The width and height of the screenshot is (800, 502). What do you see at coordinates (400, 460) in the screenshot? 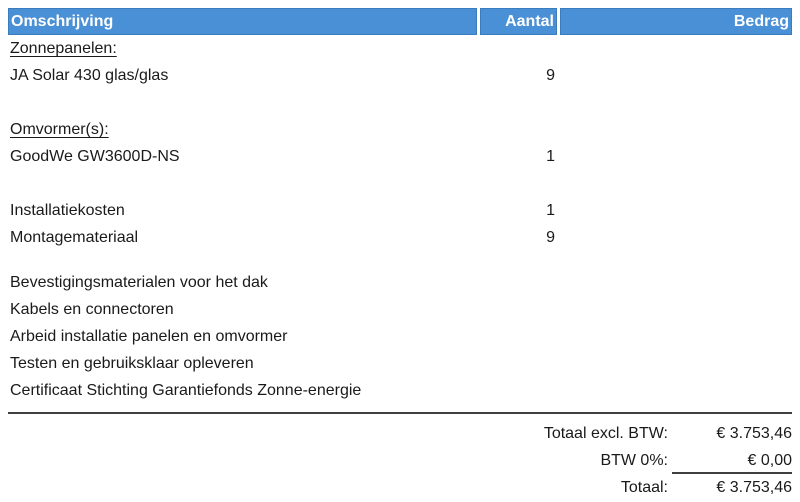
I see `btw-row: BTW 0%: € 0,00` at bounding box center [400, 460].